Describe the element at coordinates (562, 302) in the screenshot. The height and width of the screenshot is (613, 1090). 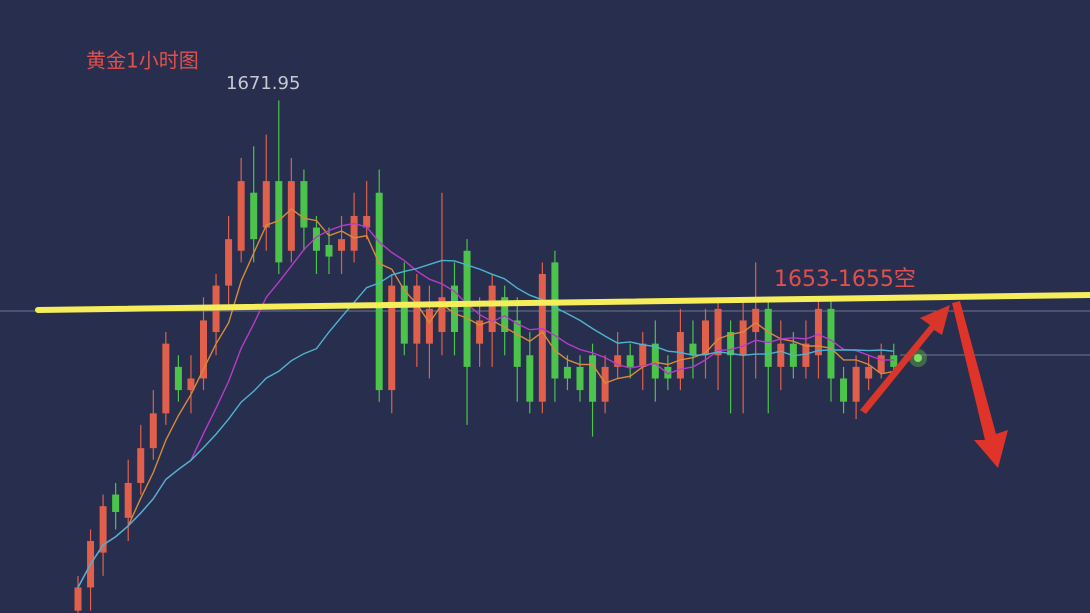
I see `resistance-line` at that location.